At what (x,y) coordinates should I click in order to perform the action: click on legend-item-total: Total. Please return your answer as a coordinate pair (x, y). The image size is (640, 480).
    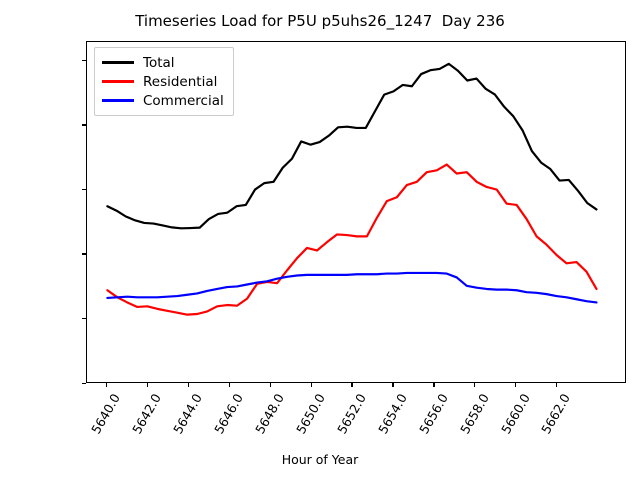
    Looking at the image, I should click on (163, 62).